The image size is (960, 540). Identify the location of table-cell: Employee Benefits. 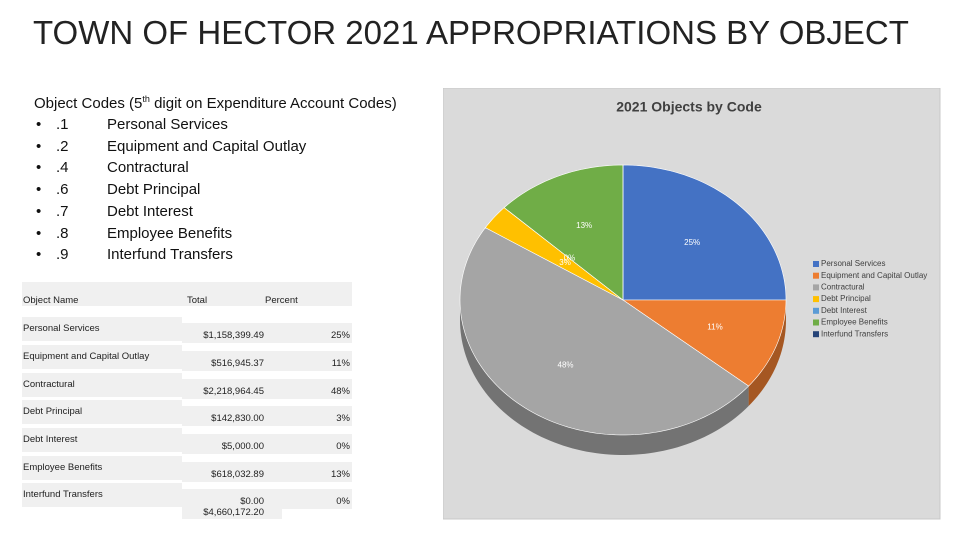
(63, 467).